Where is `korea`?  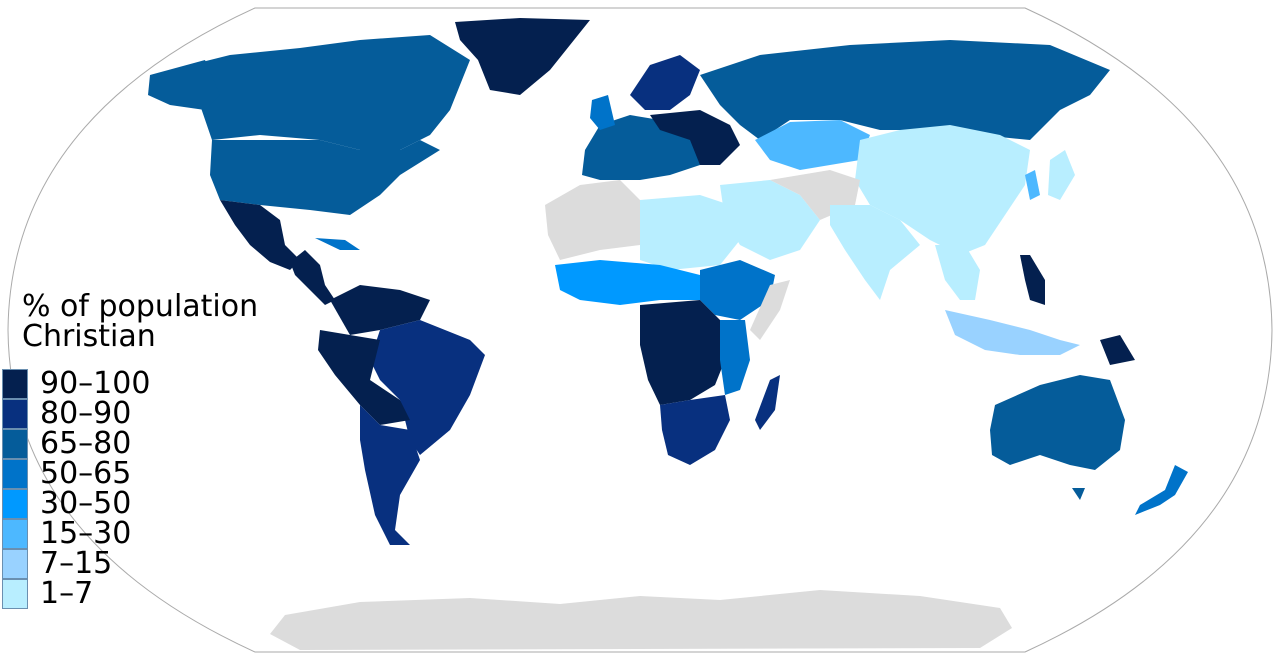 korea is located at coordinates (1032, 185).